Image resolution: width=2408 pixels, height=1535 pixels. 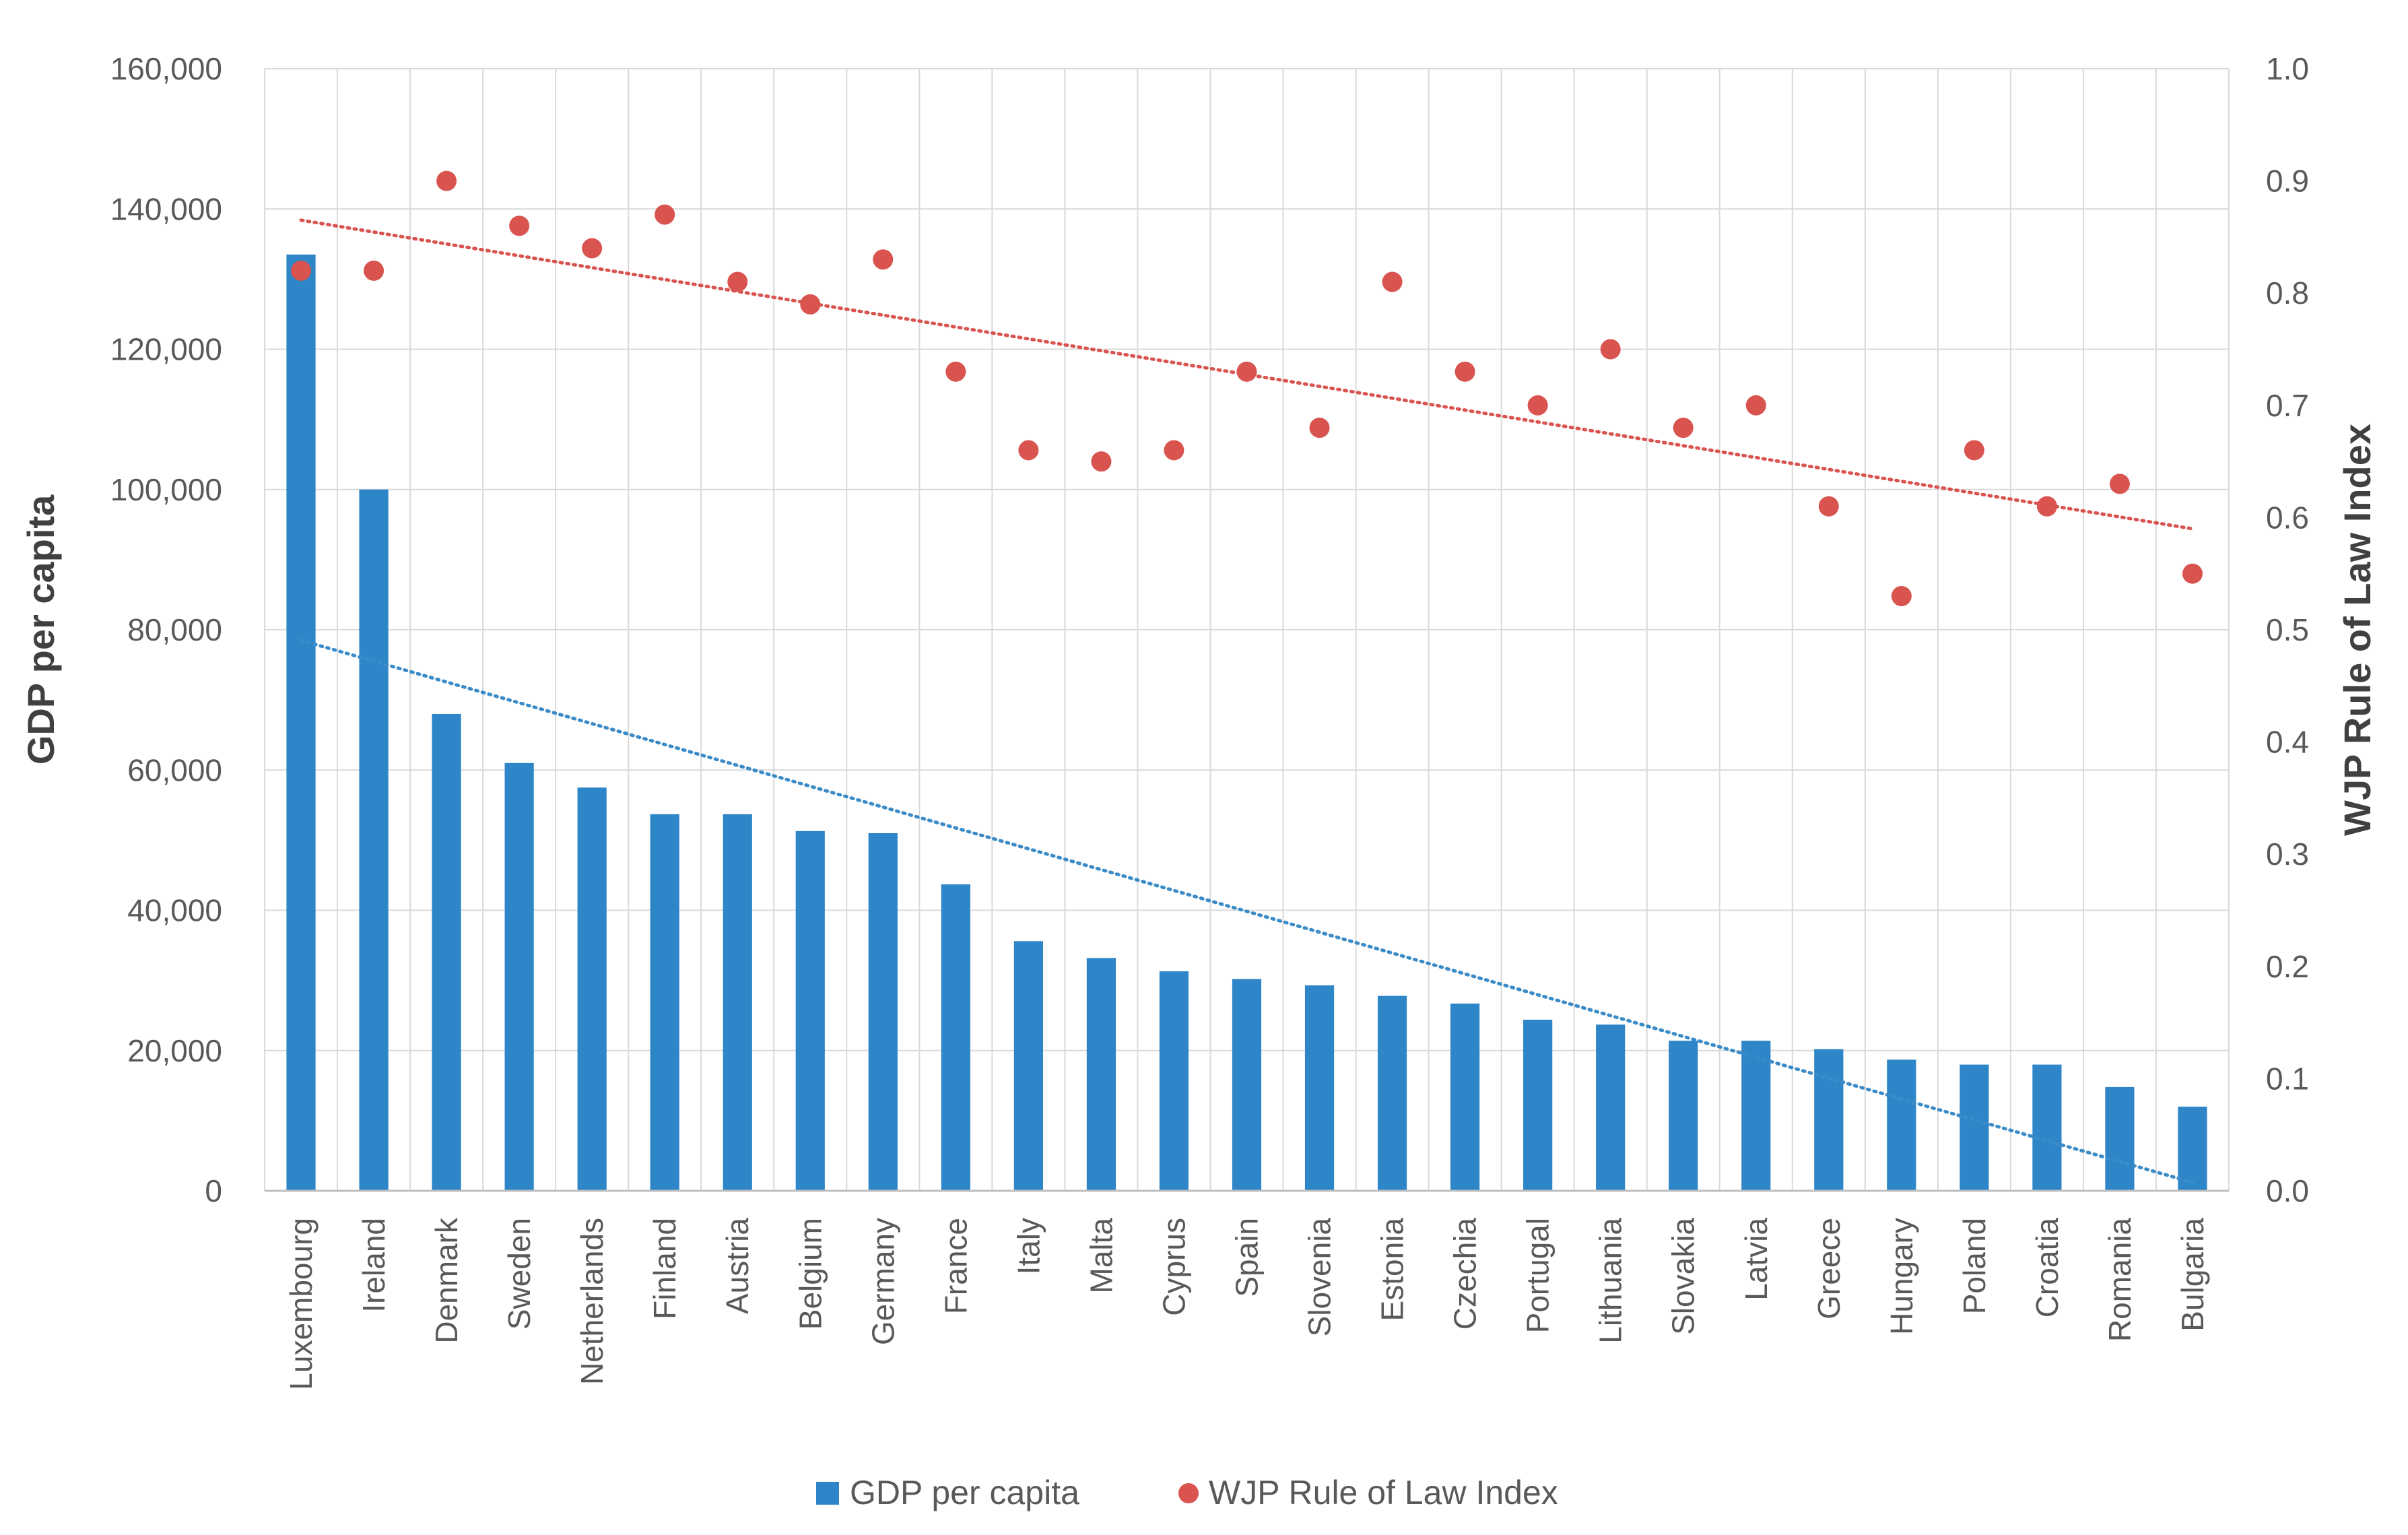 I want to click on point-wjp-cyprus, so click(x=1174, y=450).